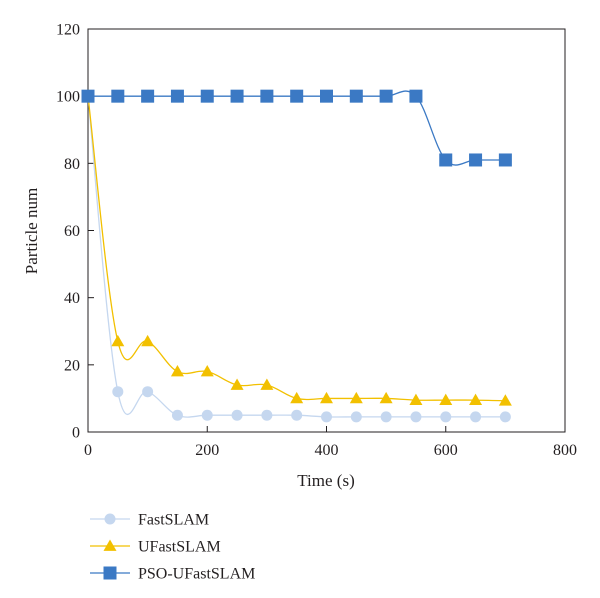 Image resolution: width=600 pixels, height=598 pixels. What do you see at coordinates (565, 450) in the screenshot?
I see `x-tick-label: 800` at bounding box center [565, 450].